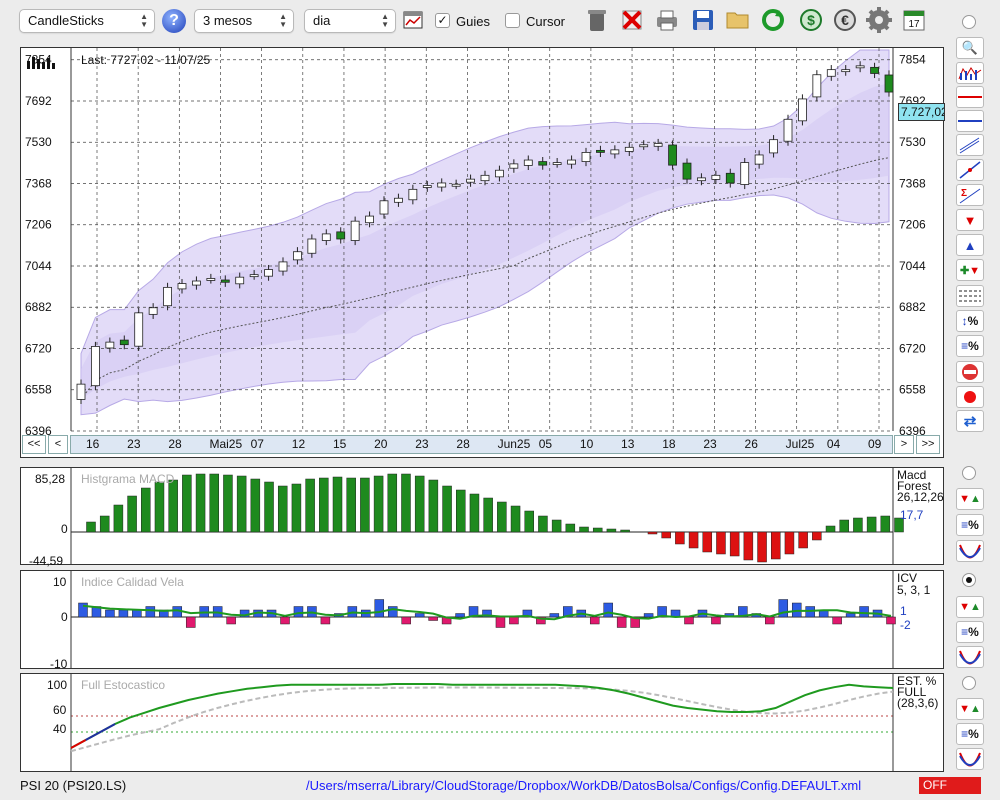 The image size is (1000, 800). What do you see at coordinates (969, 22) in the screenshot?
I see `main-panel-radio` at bounding box center [969, 22].